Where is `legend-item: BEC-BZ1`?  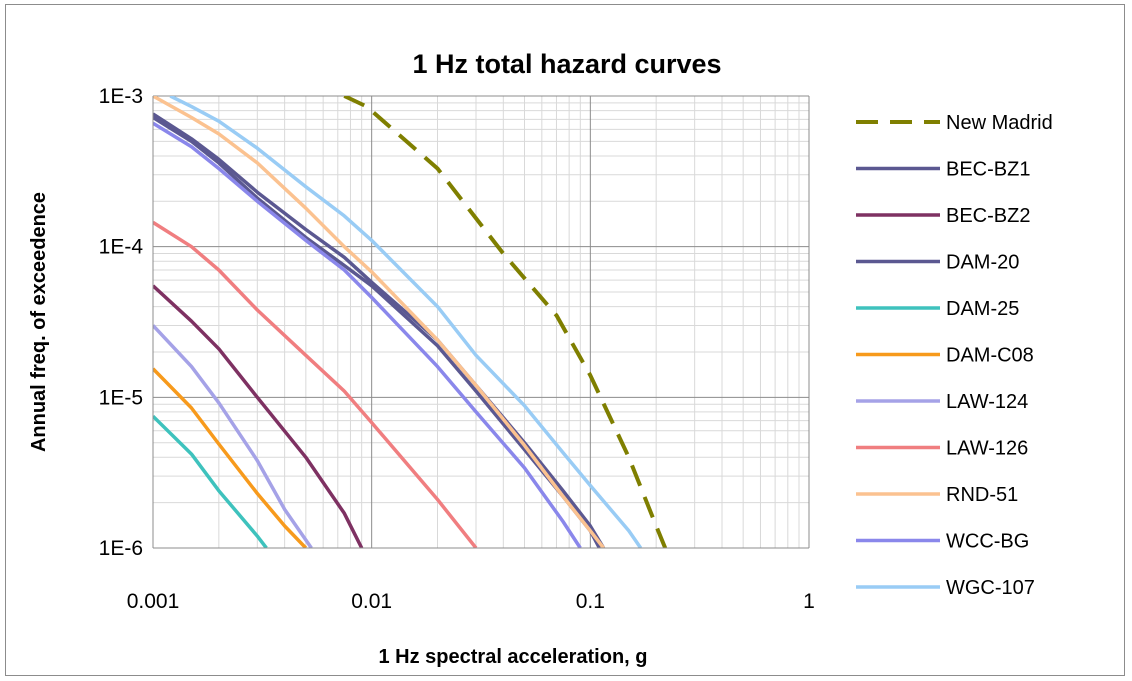 legend-item: BEC-BZ1 is located at coordinates (943, 170).